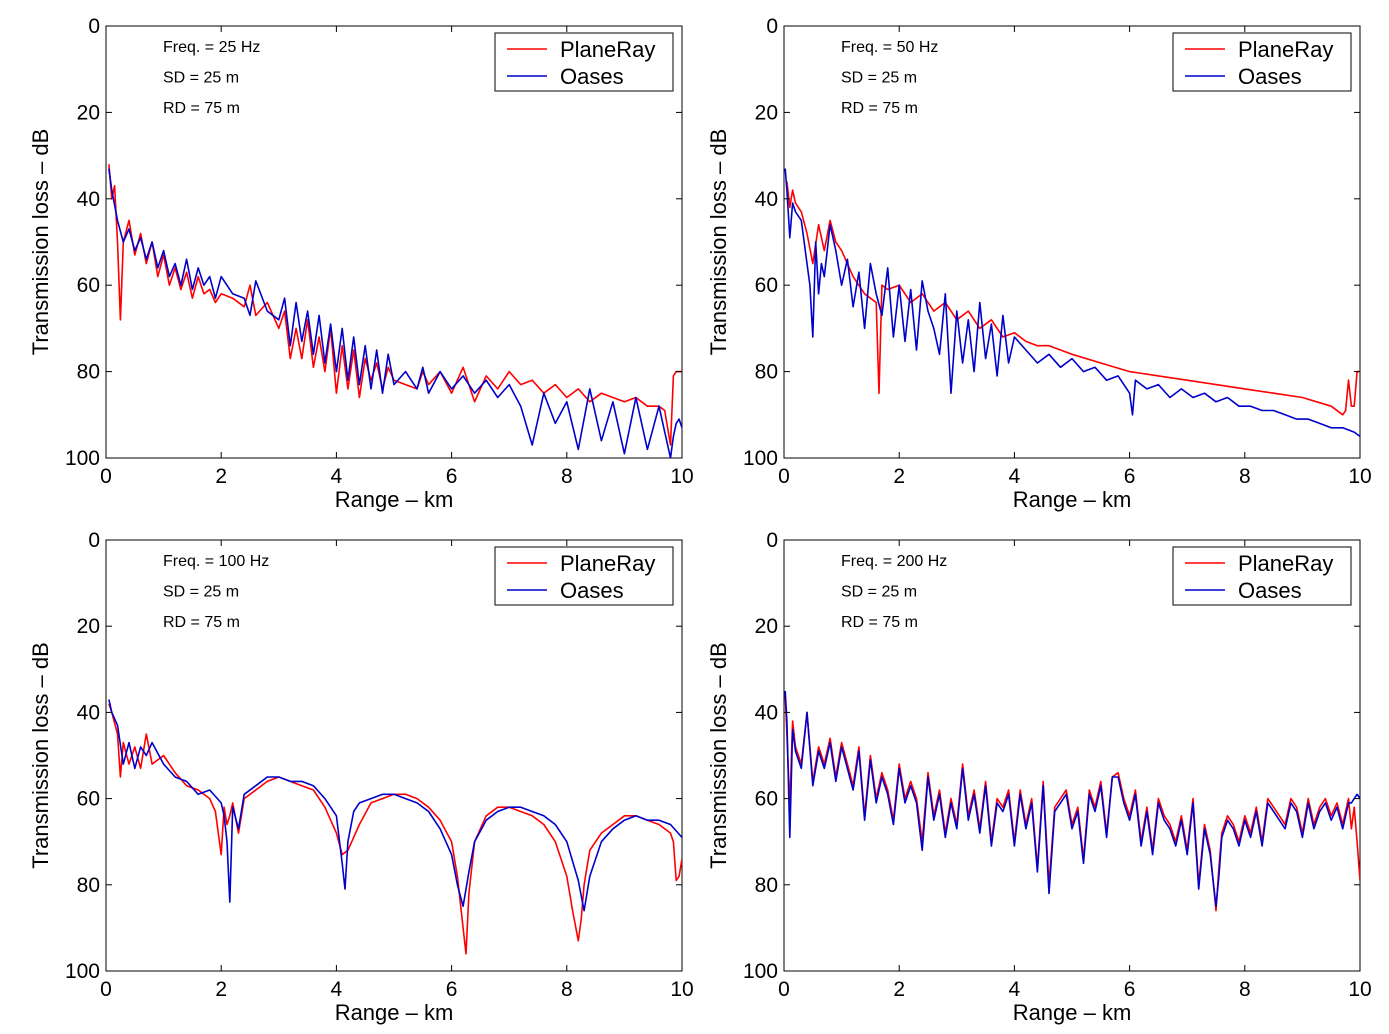  Describe the element at coordinates (894, 561) in the screenshot. I see `annotation-text: Freq. = 200 Hz` at that location.